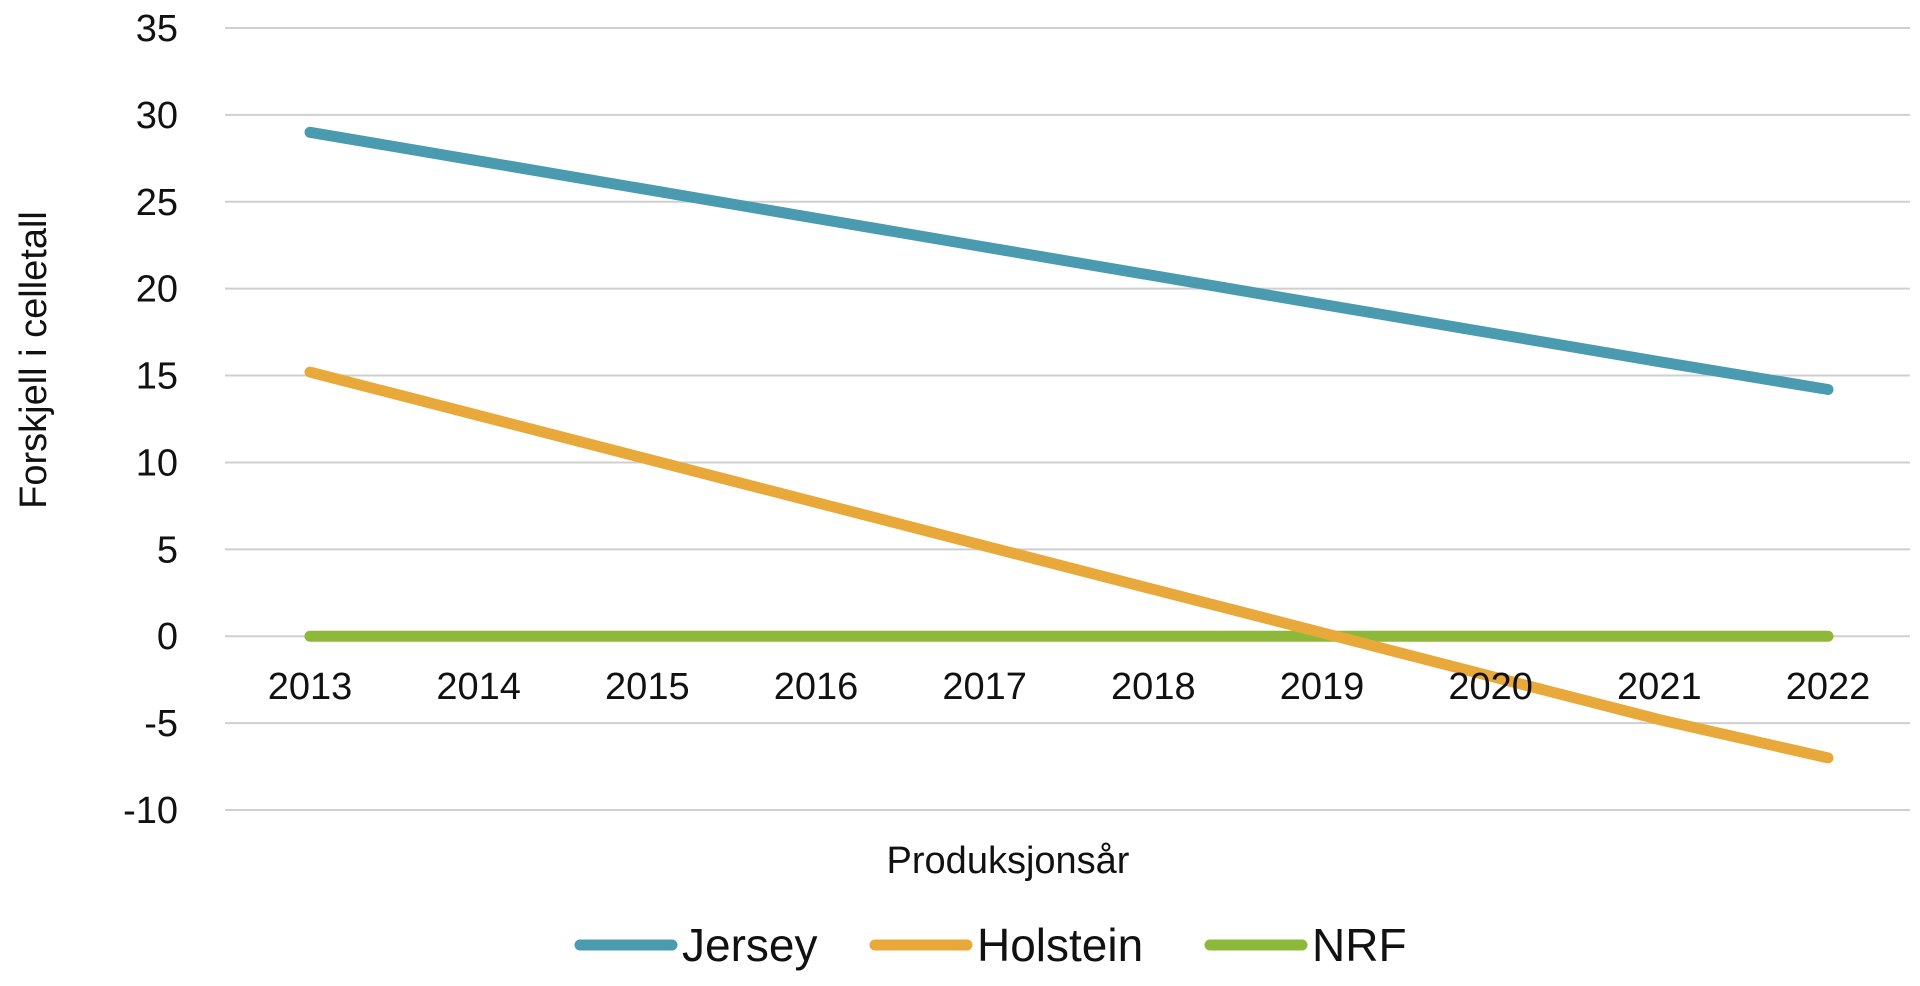 This screenshot has width=1920, height=986. What do you see at coordinates (157, 203) in the screenshot?
I see `y-tick-label: 25` at bounding box center [157, 203].